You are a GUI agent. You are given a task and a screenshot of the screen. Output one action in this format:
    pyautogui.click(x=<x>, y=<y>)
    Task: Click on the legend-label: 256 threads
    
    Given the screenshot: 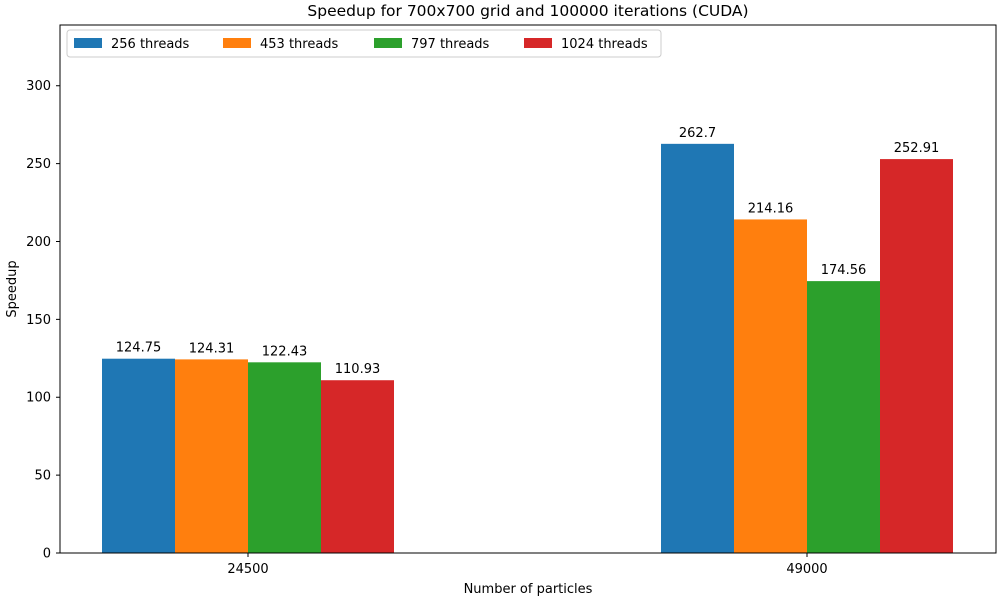 What is the action you would take?
    pyautogui.click(x=150, y=44)
    